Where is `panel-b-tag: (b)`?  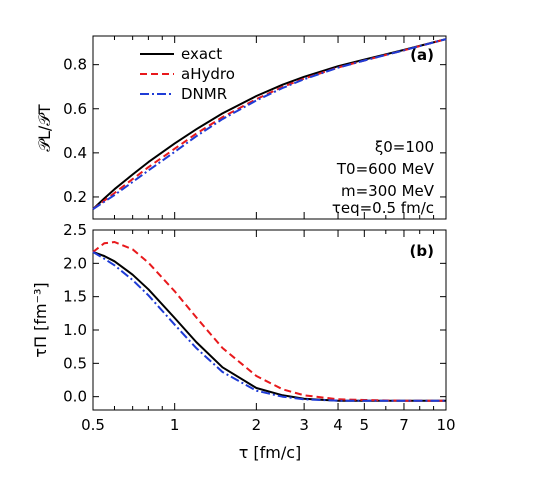 panel-b-tag: (b) is located at coordinates (422, 251).